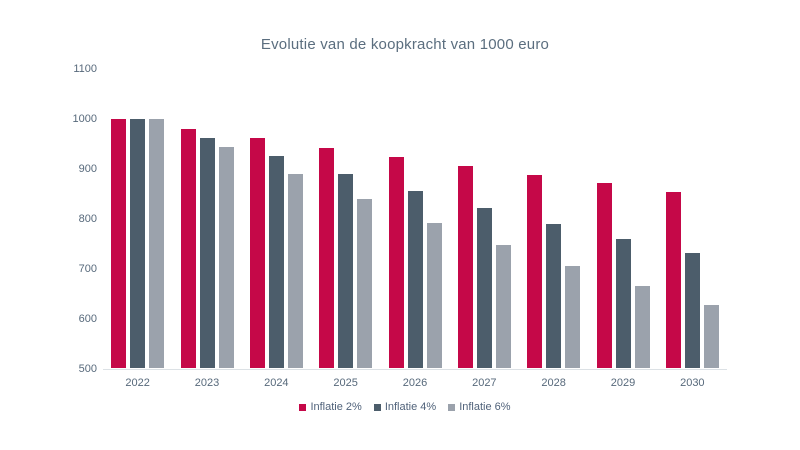 This screenshot has height=450, width=800. Describe the element at coordinates (226, 258) in the screenshot. I see `bar-inflatie-6-2023` at that location.